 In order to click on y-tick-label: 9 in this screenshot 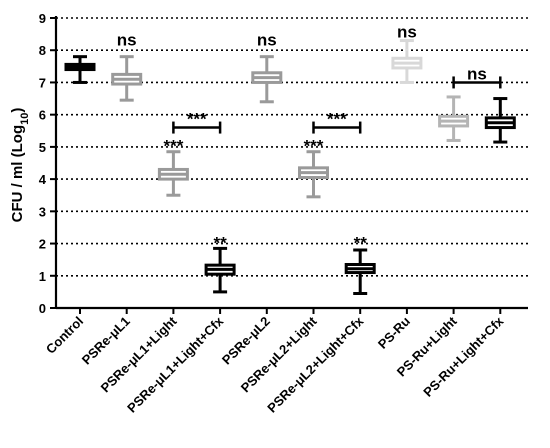, I will do `click(42, 18)`.